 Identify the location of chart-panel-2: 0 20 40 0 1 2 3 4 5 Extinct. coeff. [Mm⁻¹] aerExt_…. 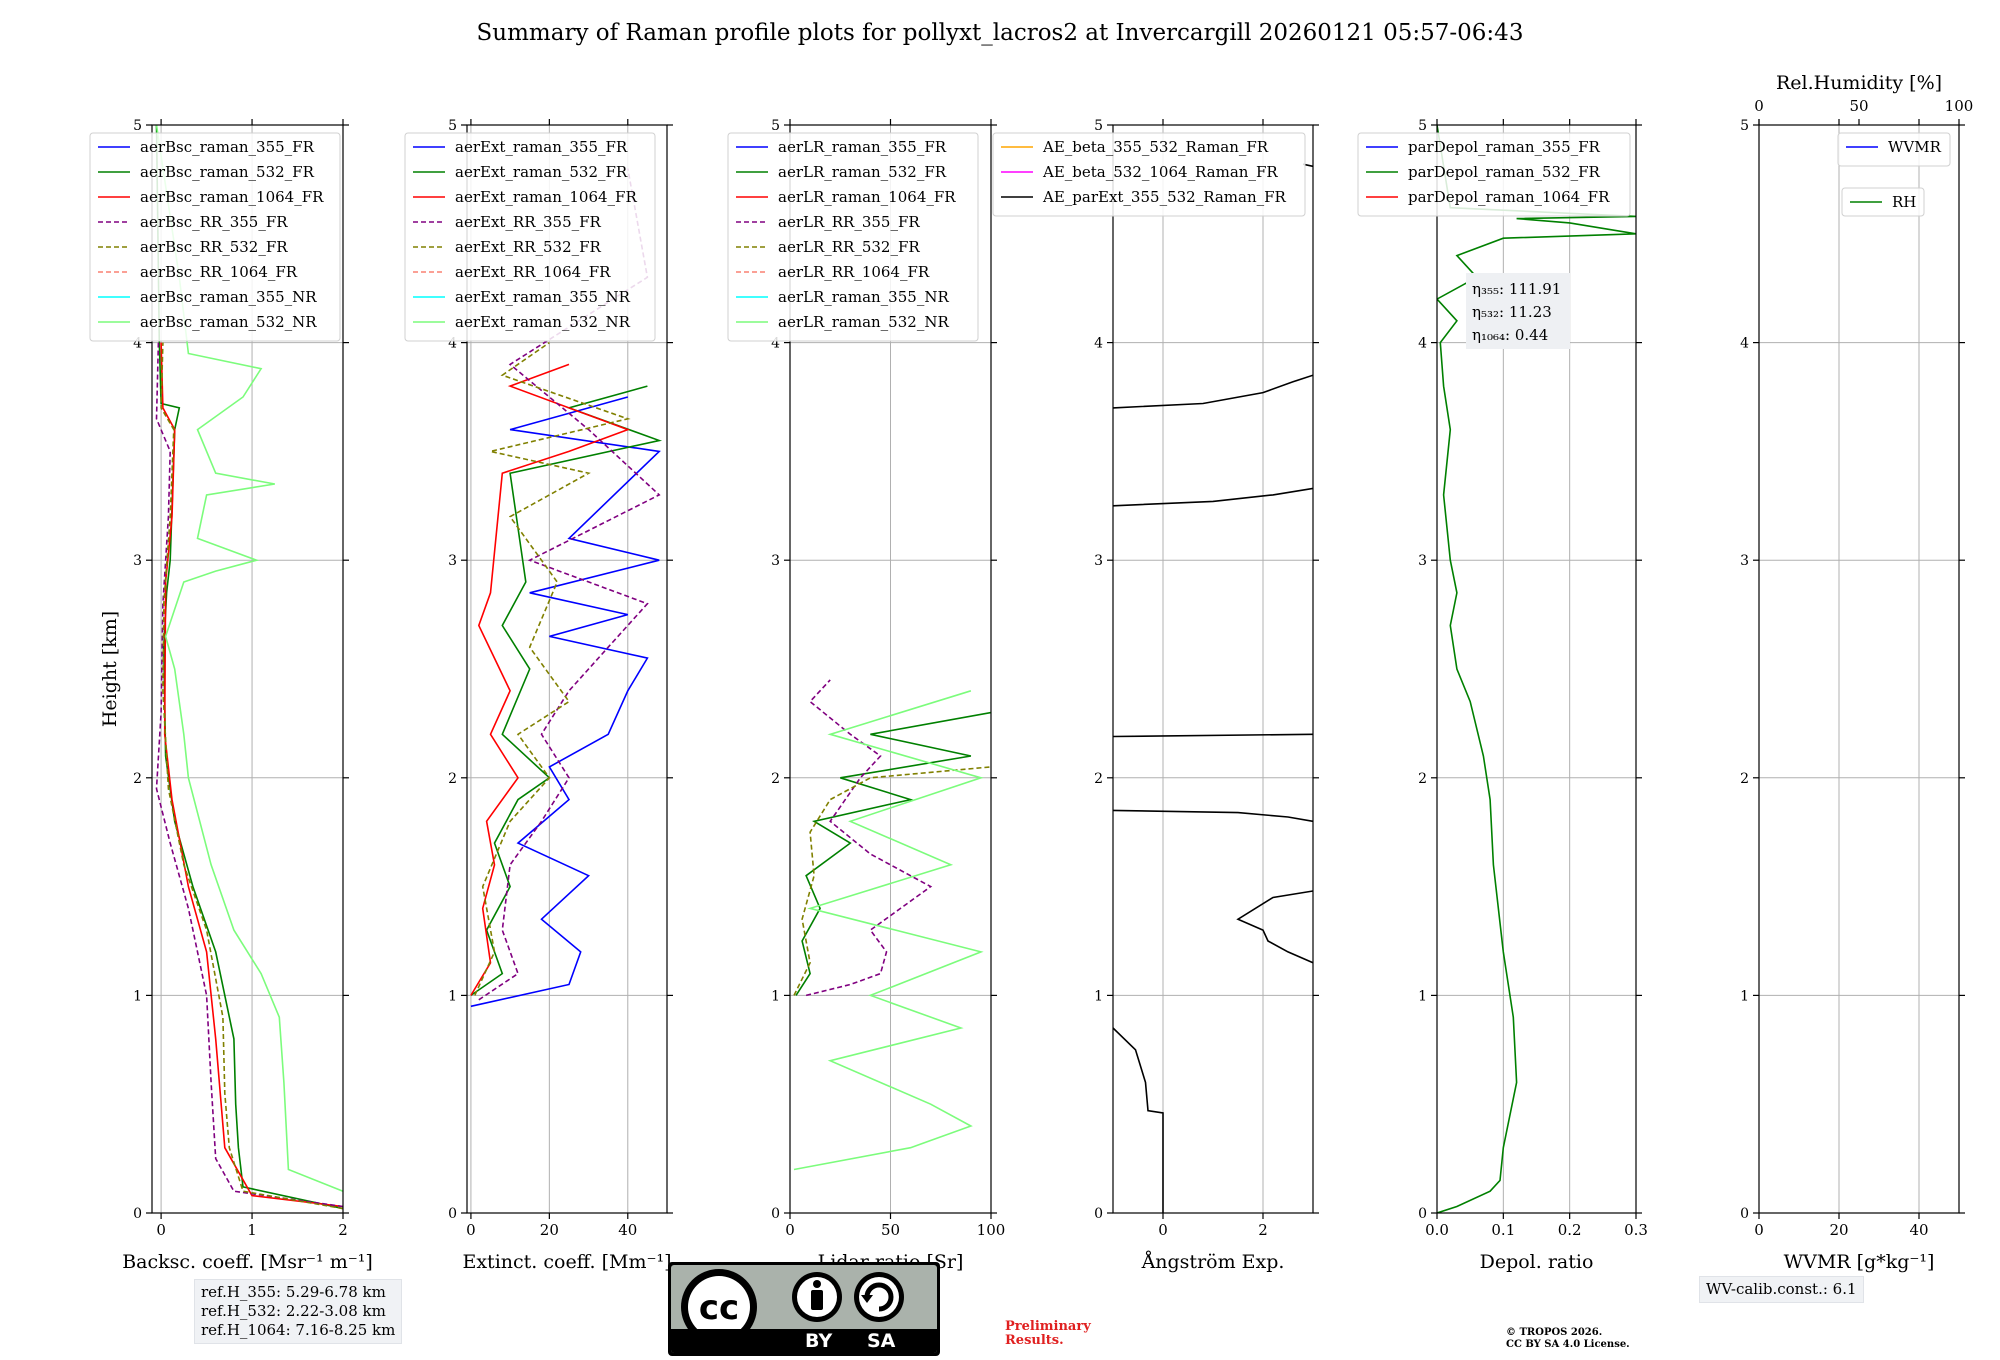
(538, 695).